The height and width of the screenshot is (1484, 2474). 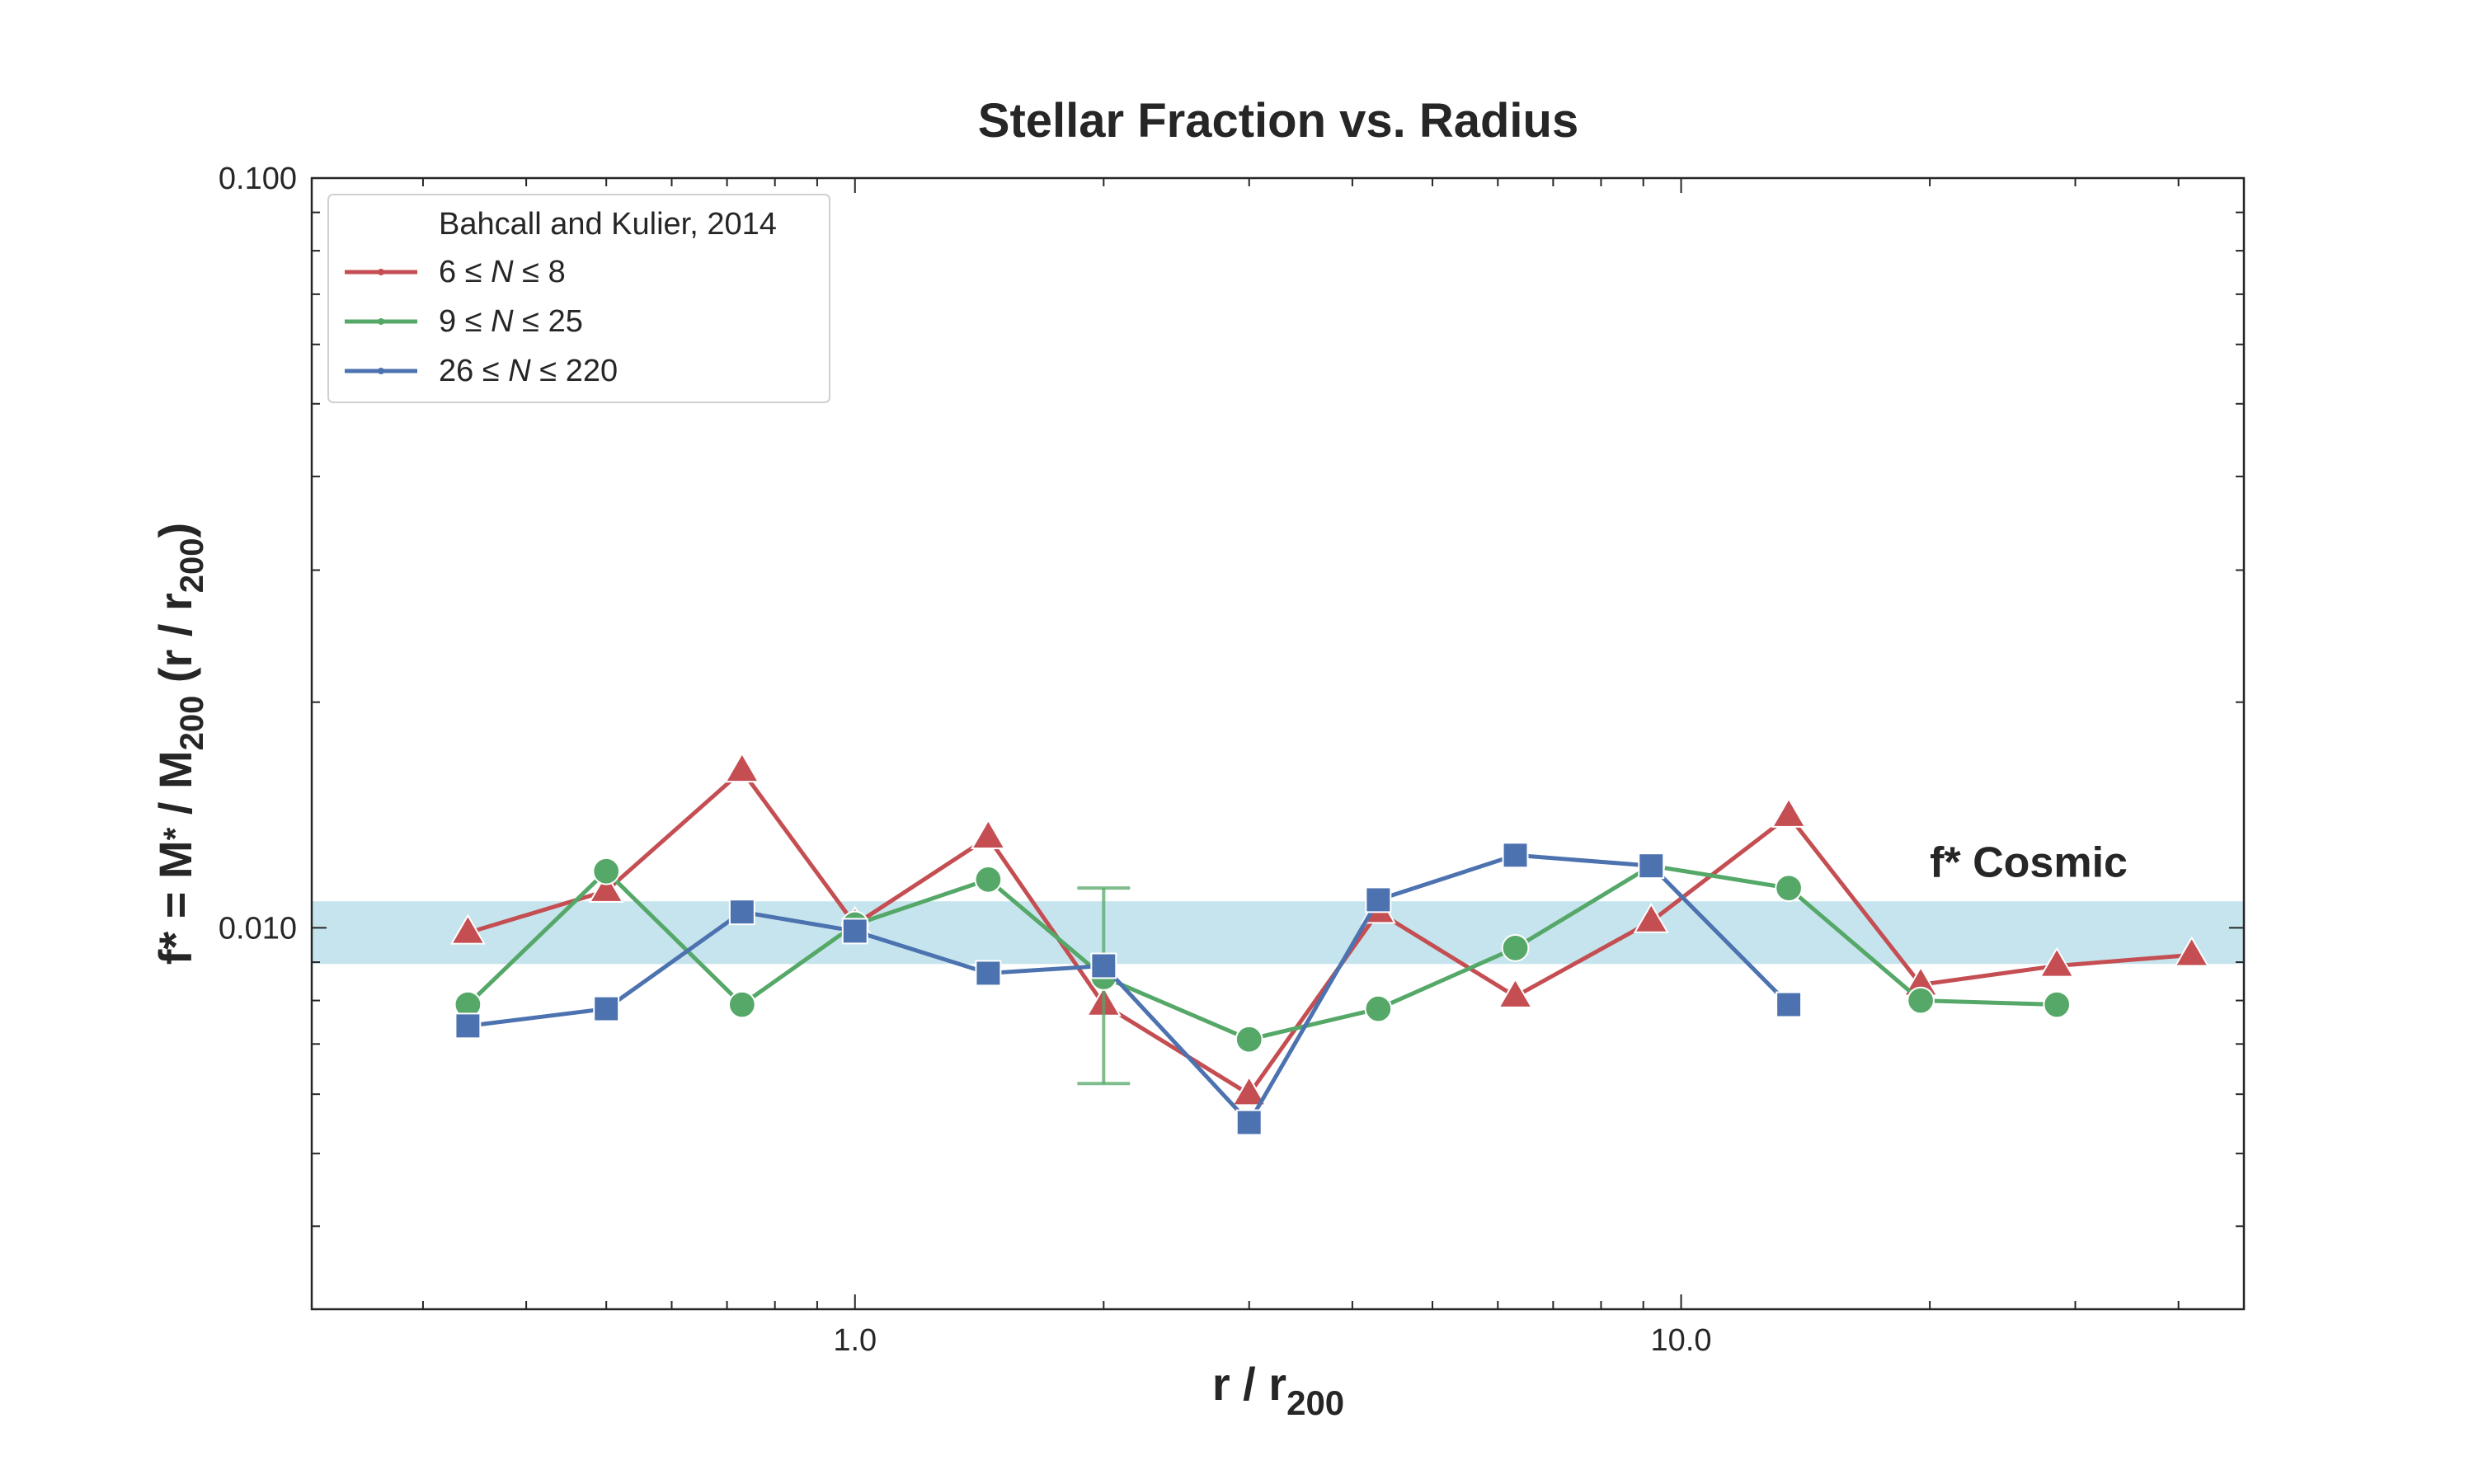 What do you see at coordinates (2029, 862) in the screenshot?
I see `annotation-f-cosmic: f* Cosmic` at bounding box center [2029, 862].